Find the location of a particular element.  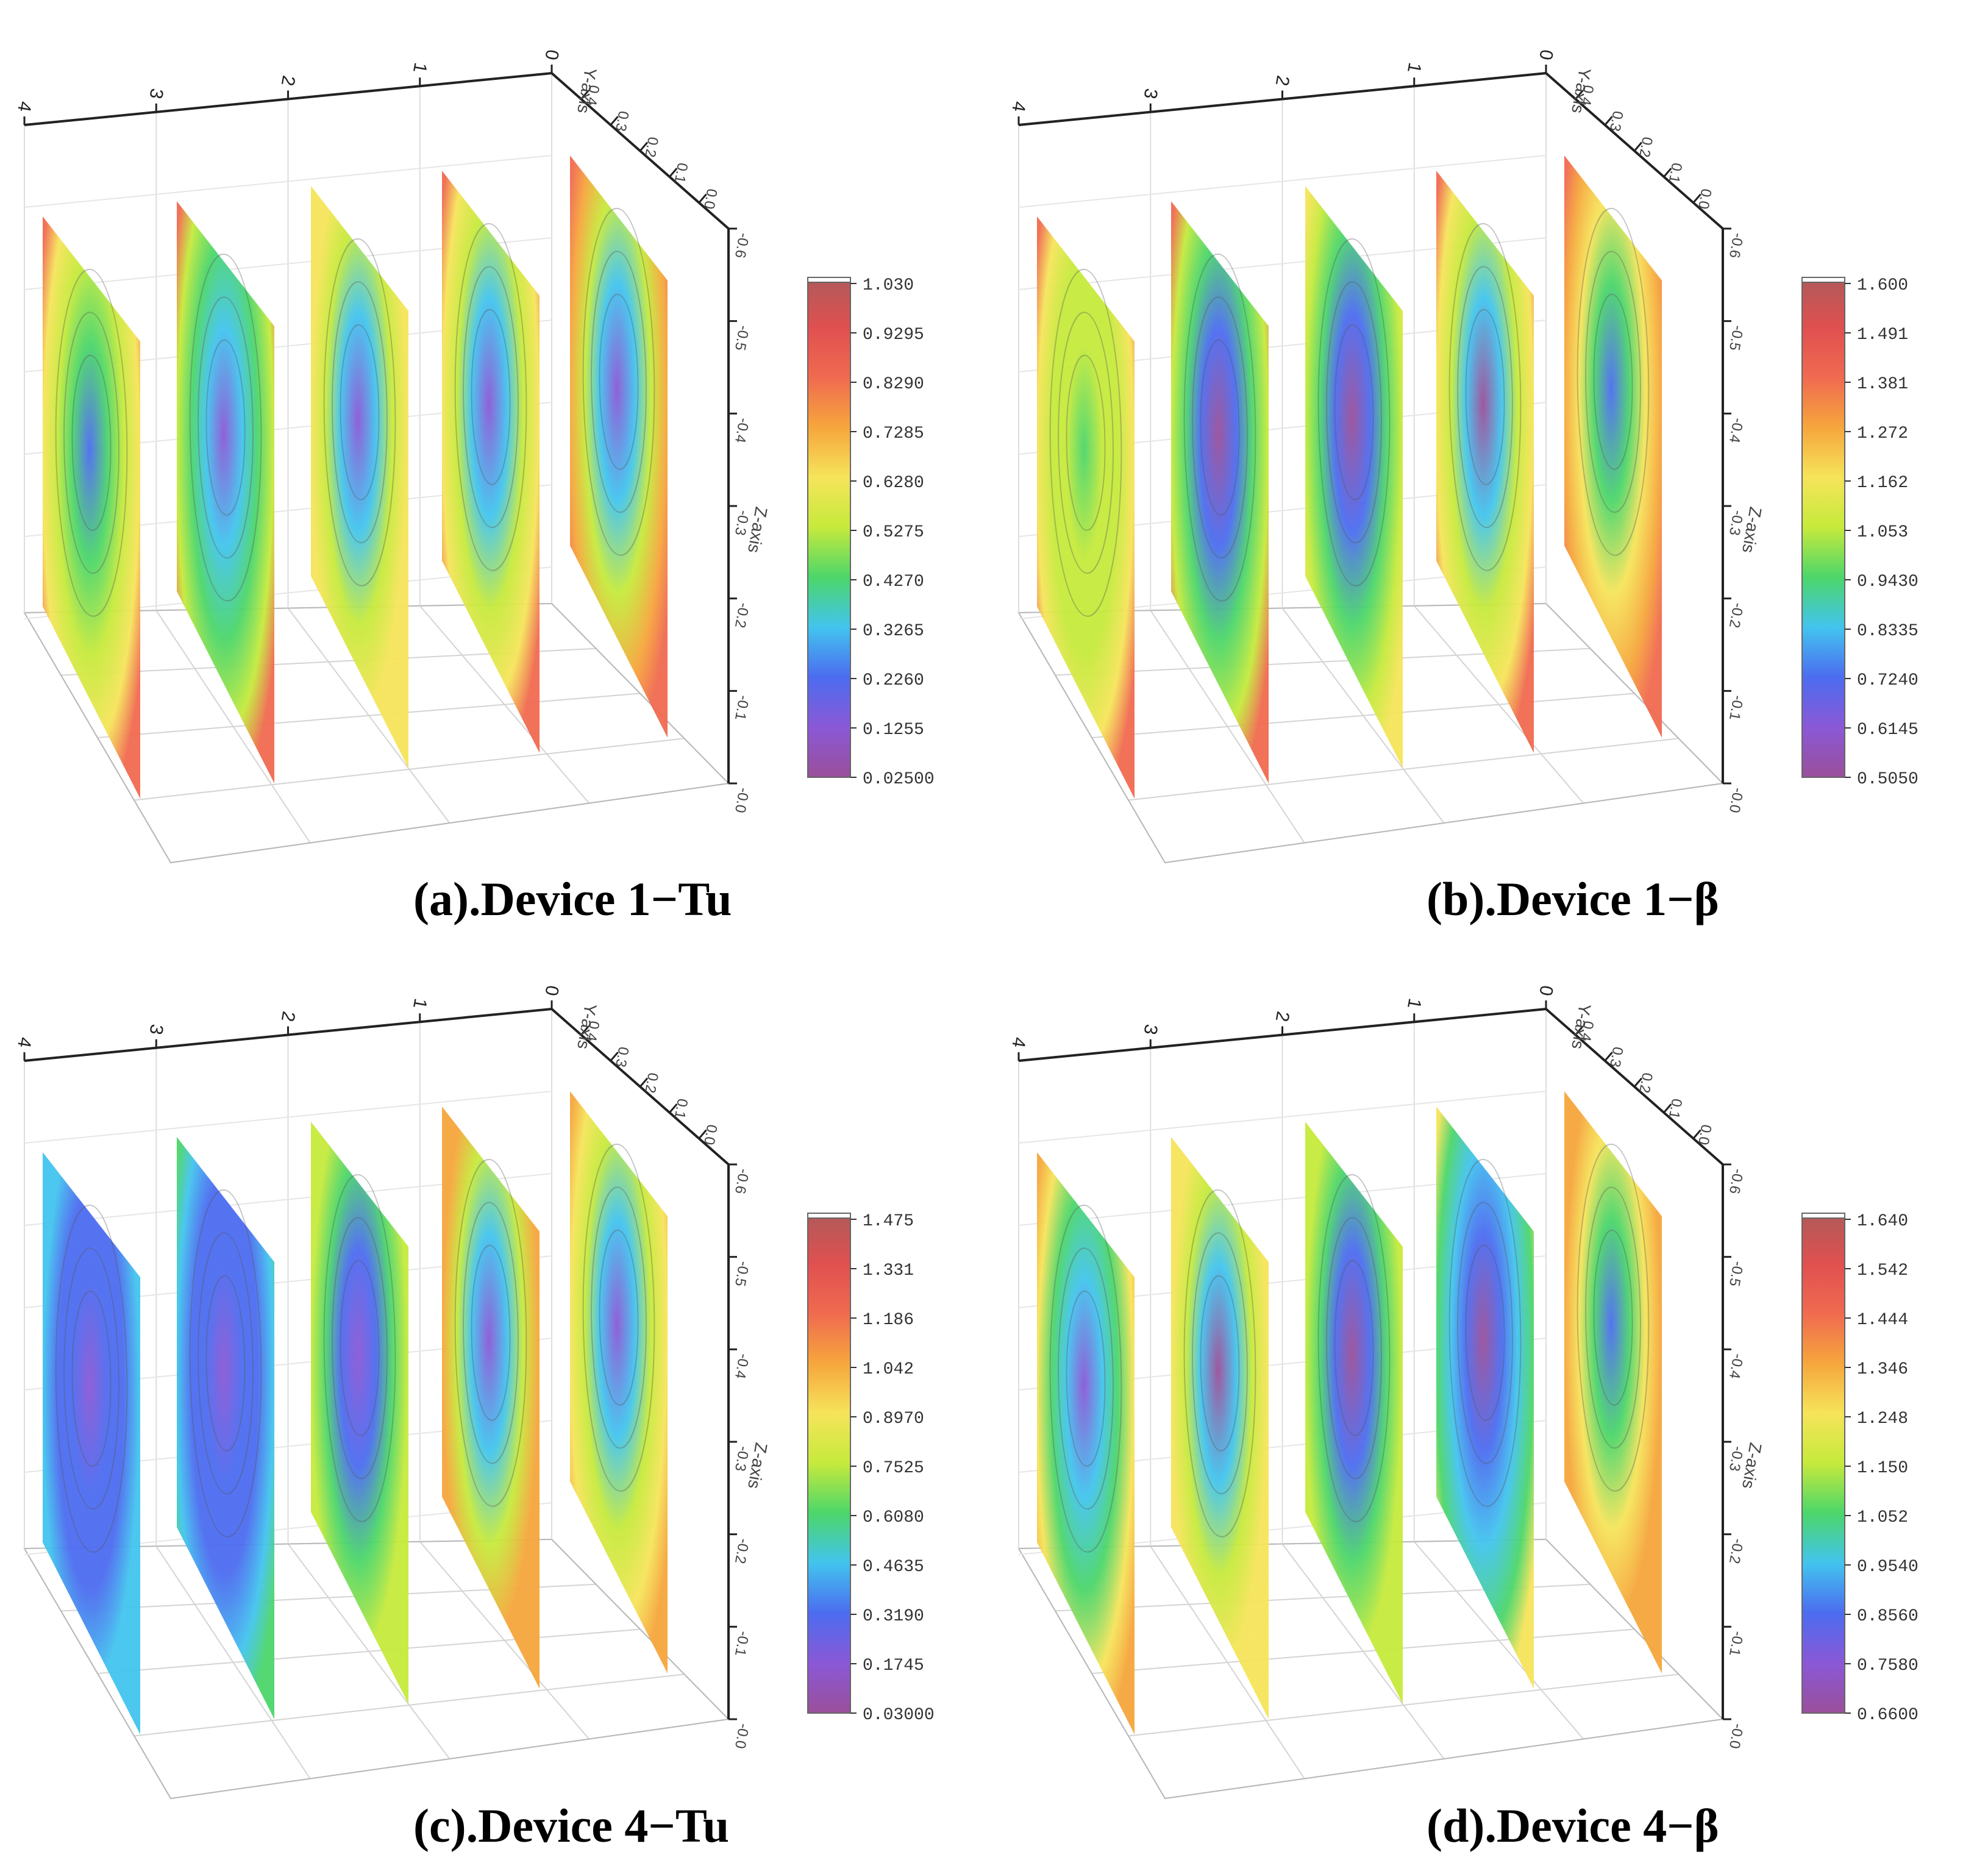

colorbar-tick-label: 0.8335 is located at coordinates (1888, 632).